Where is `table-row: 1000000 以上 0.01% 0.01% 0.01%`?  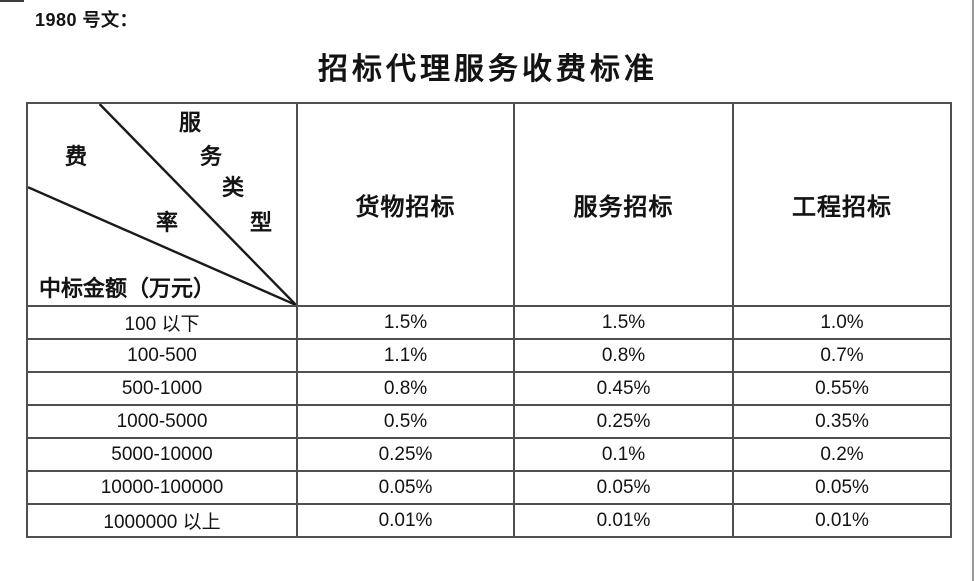 table-row: 1000000 以上 0.01% 0.01% 0.01% is located at coordinates (489, 520).